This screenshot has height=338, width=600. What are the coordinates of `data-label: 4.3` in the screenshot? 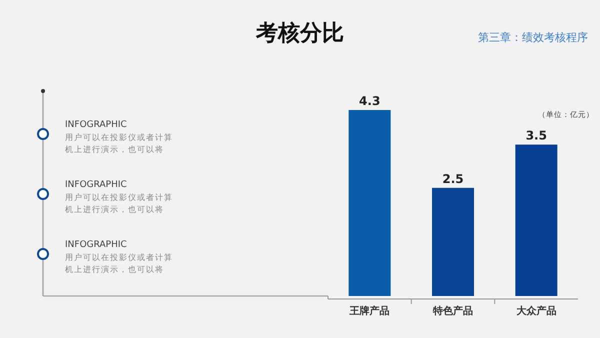 It's located at (369, 101).